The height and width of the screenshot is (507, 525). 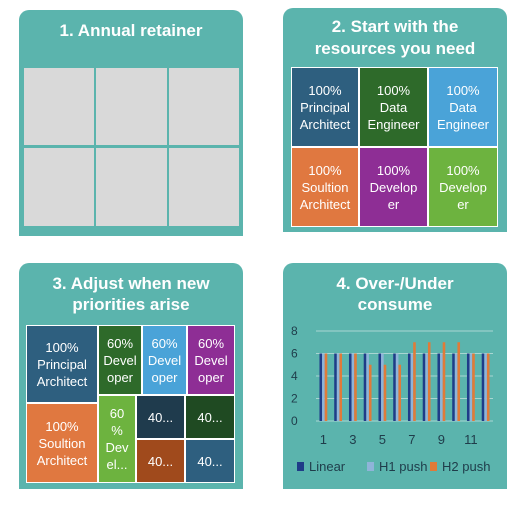 I want to click on panel-title-line2: consume, so click(x=395, y=304).